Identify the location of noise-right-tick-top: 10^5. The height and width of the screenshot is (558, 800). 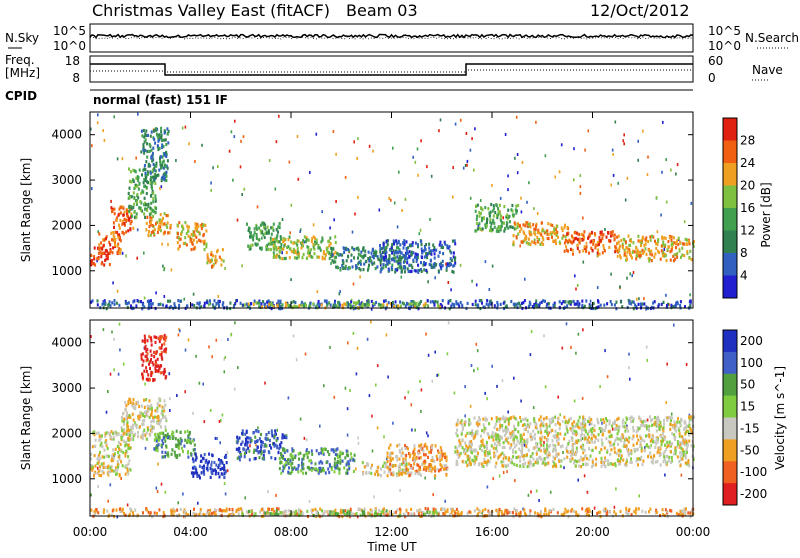
(724, 31).